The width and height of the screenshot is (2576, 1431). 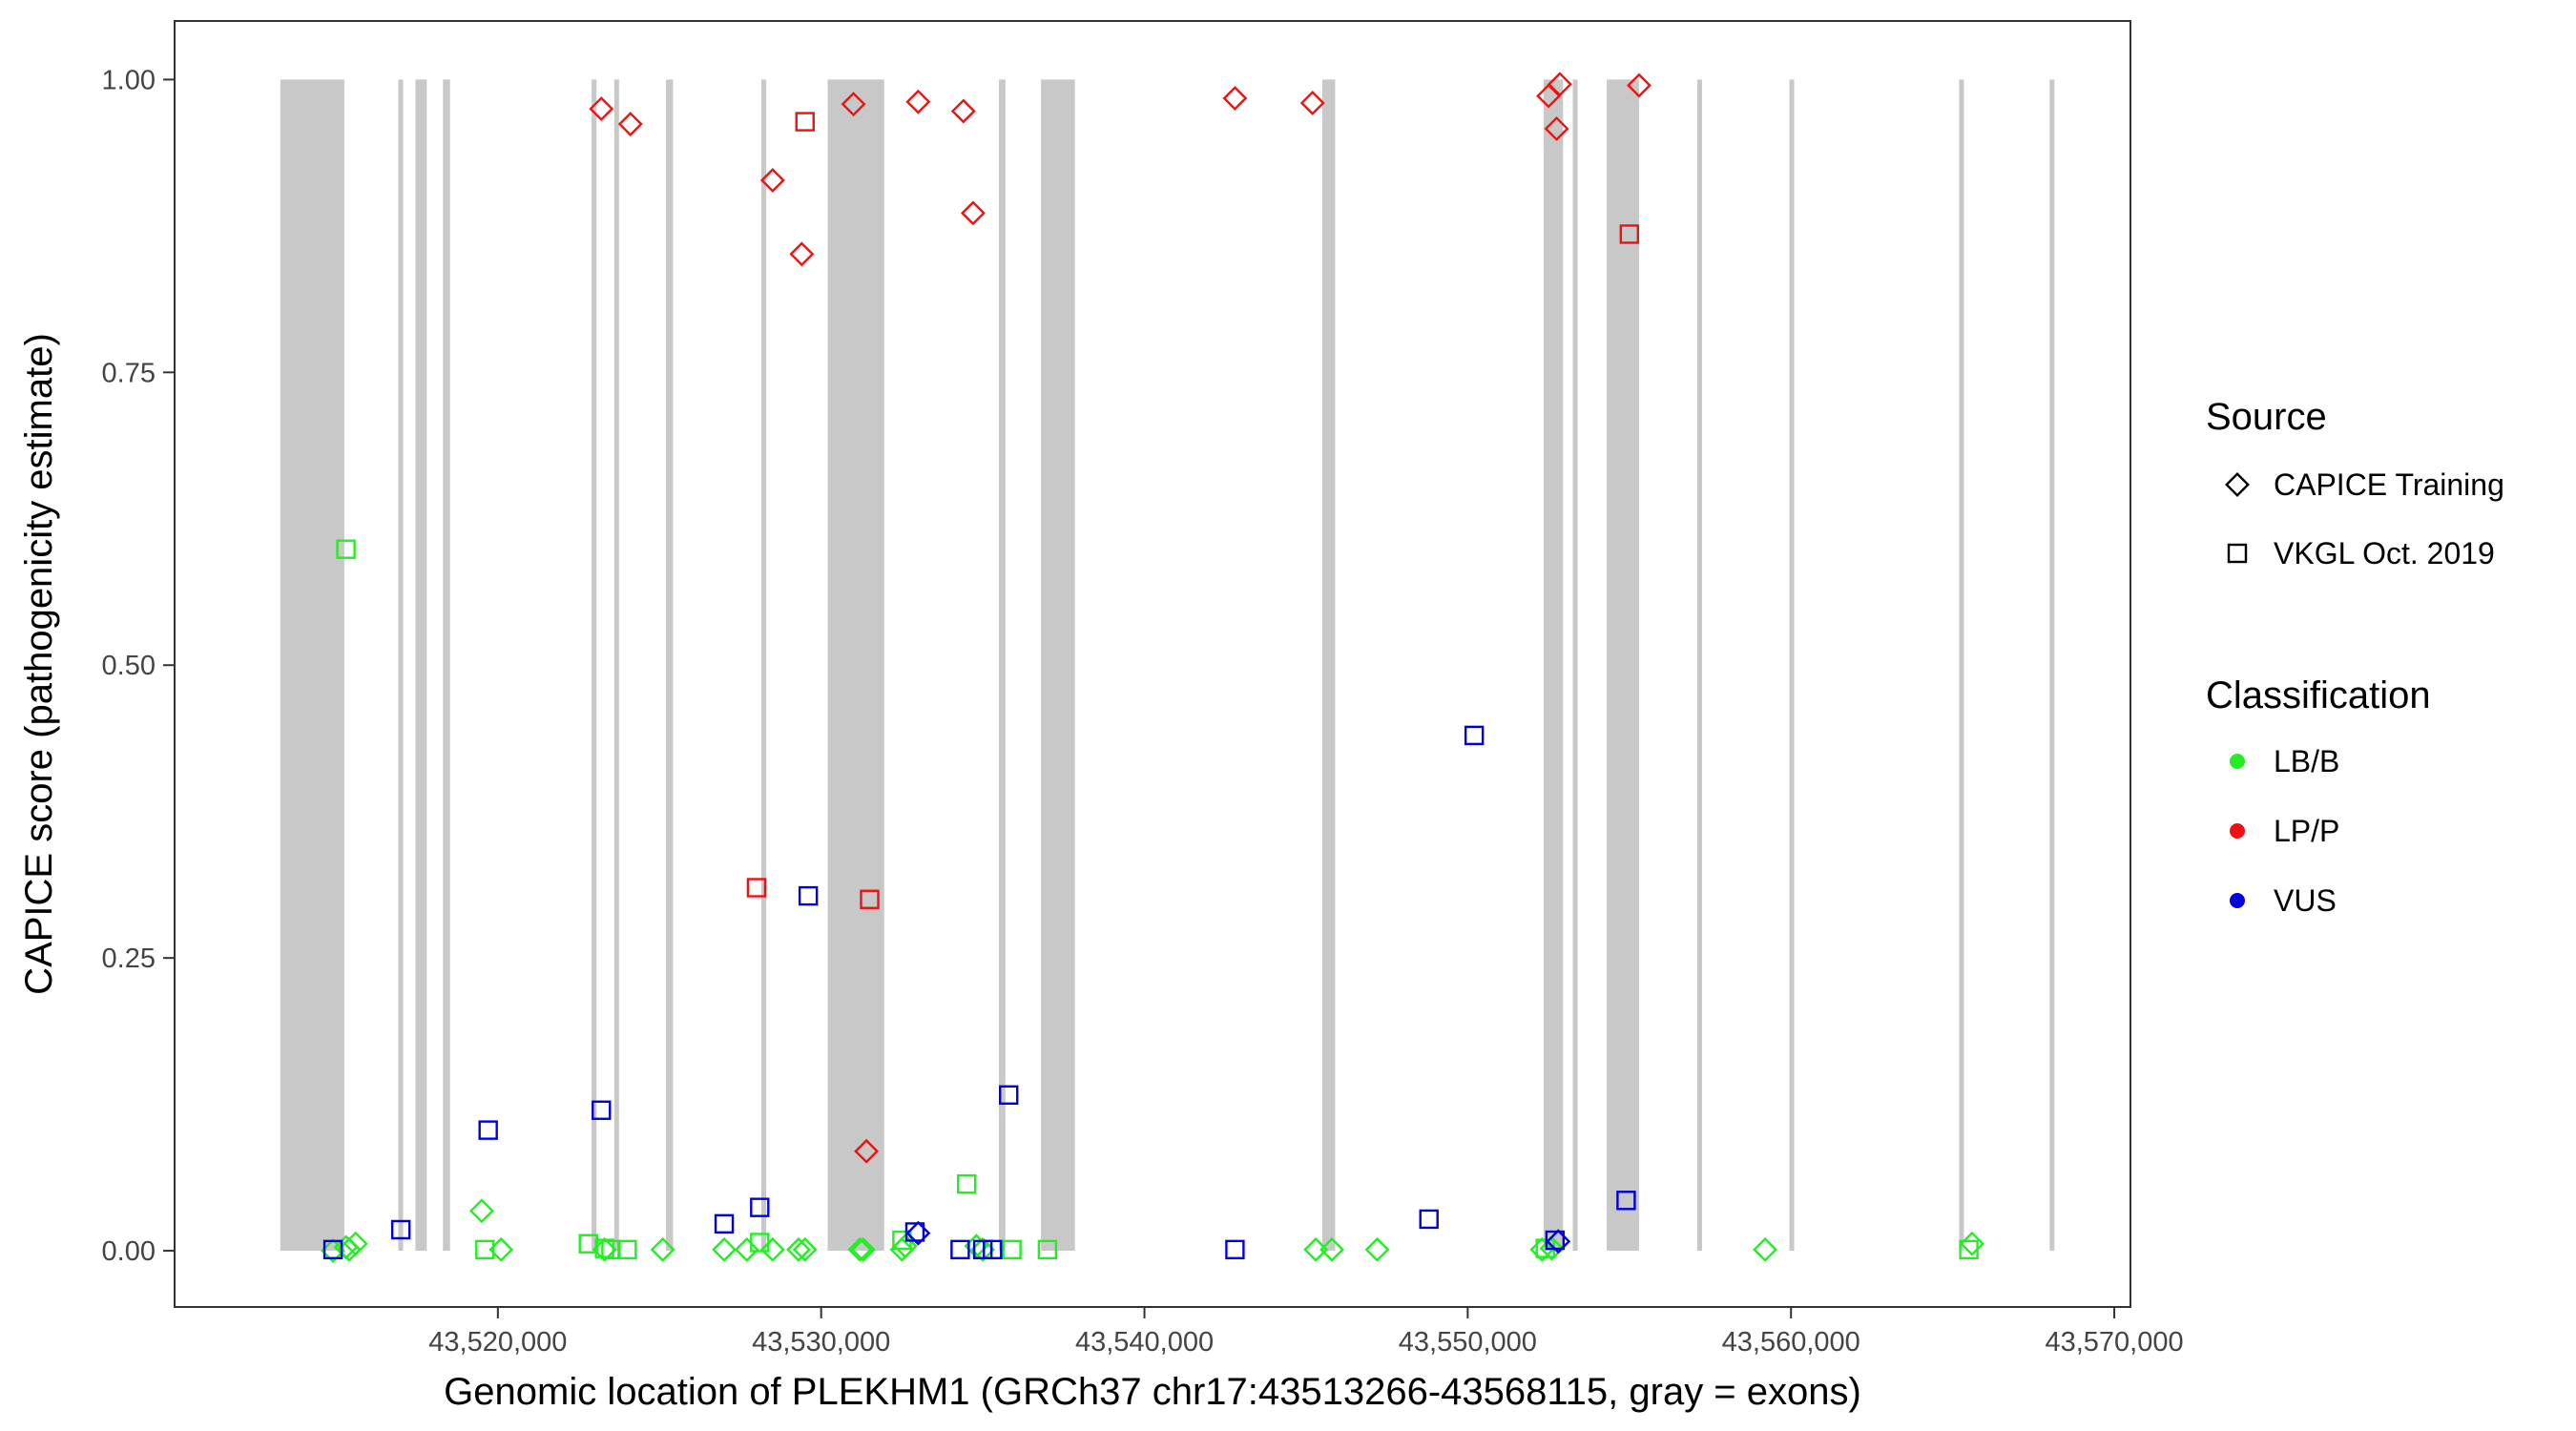 What do you see at coordinates (2305, 900) in the screenshot?
I see `legend-class-label: VUS` at bounding box center [2305, 900].